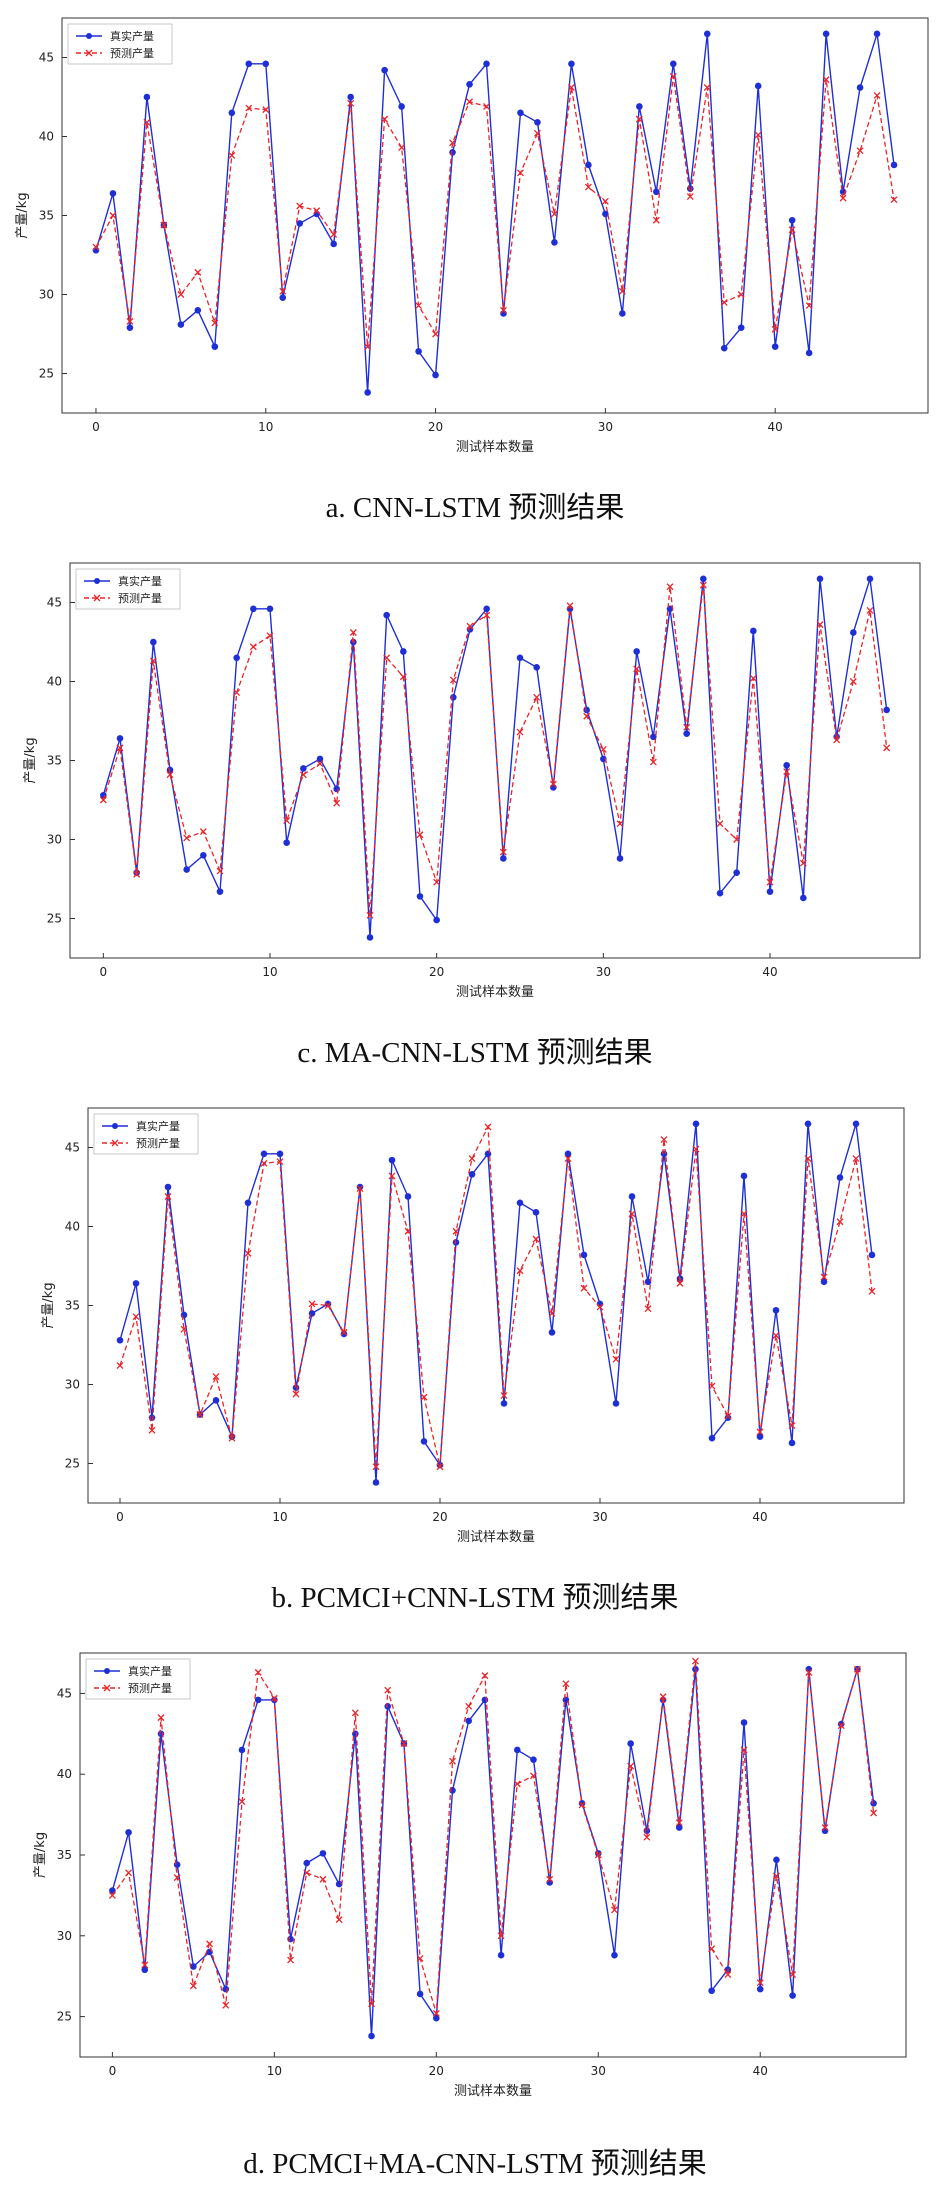 Image resolution: width=950 pixels, height=2203 pixels. Describe the element at coordinates (475, 1053) in the screenshot. I see `chart-caption: c. MA-CNN-LSTM 预测结果` at that location.